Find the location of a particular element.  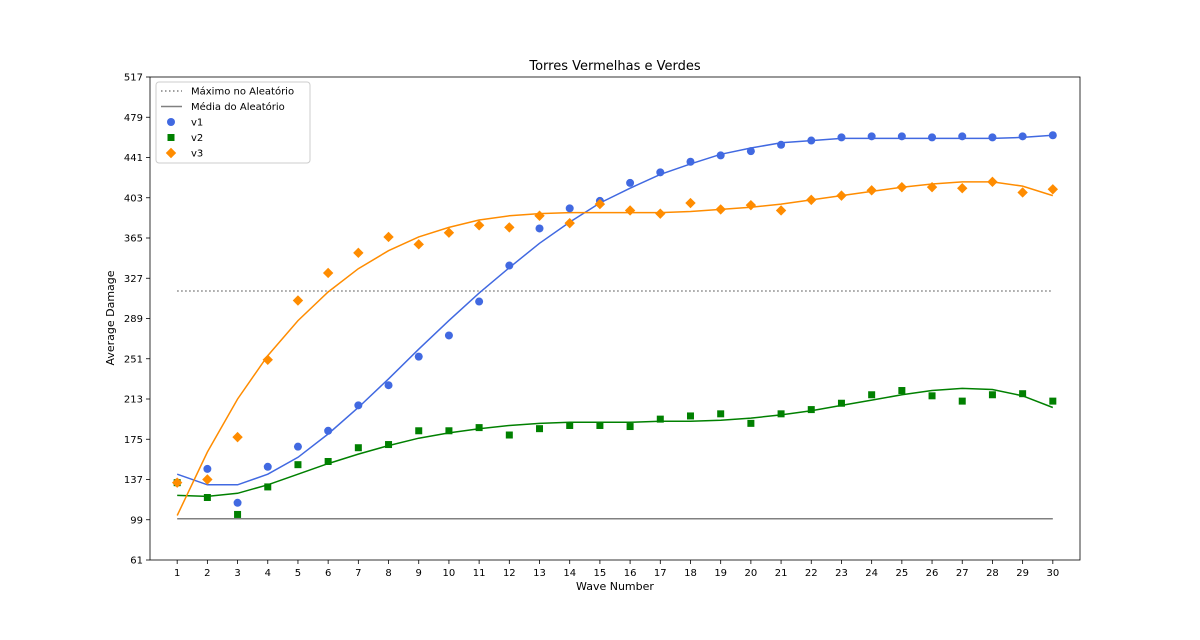

x-tick-label: 18 is located at coordinates (690, 573).